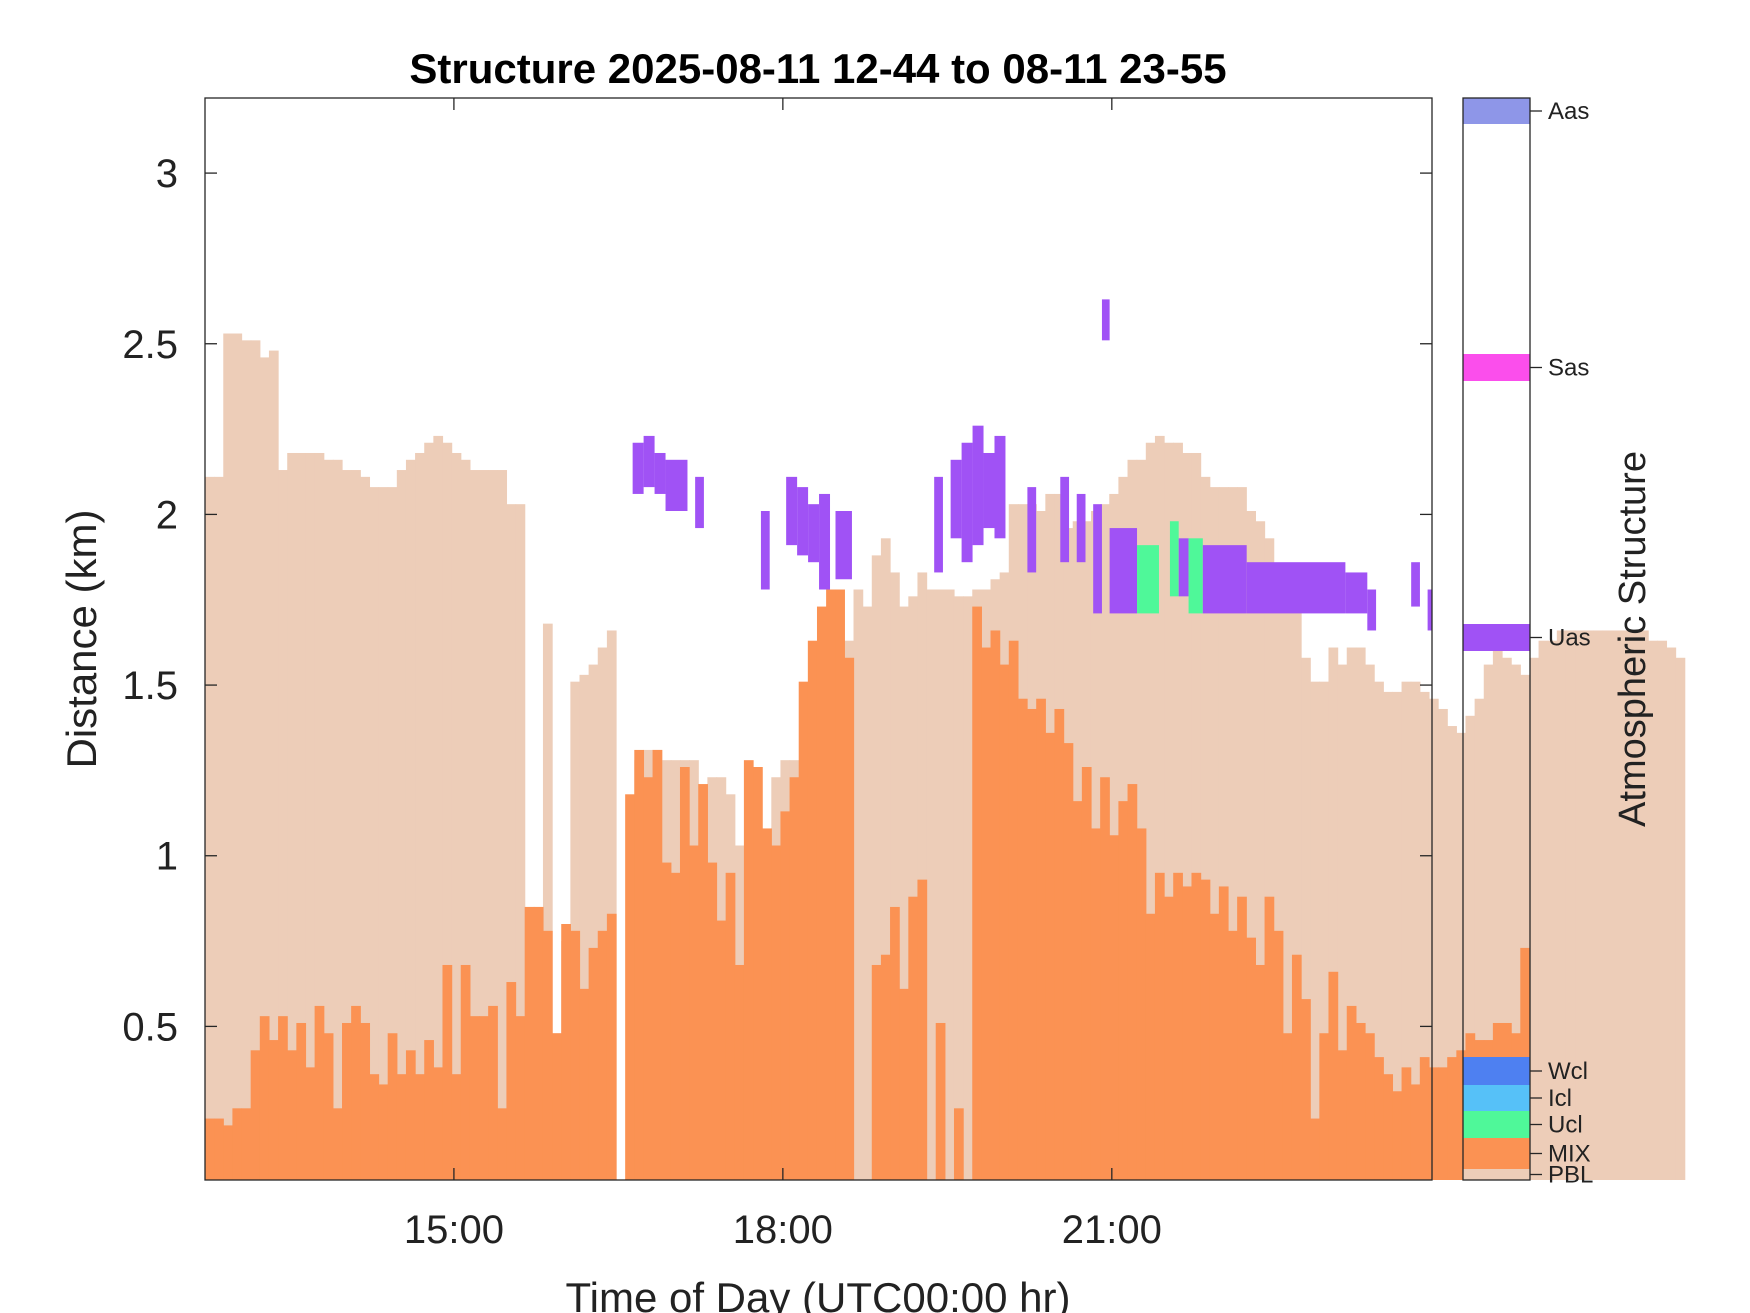 The image size is (1750, 1313). What do you see at coordinates (818, 1293) in the screenshot?
I see `x-axis-label: Time of Day (UTC00:00 hr)` at bounding box center [818, 1293].